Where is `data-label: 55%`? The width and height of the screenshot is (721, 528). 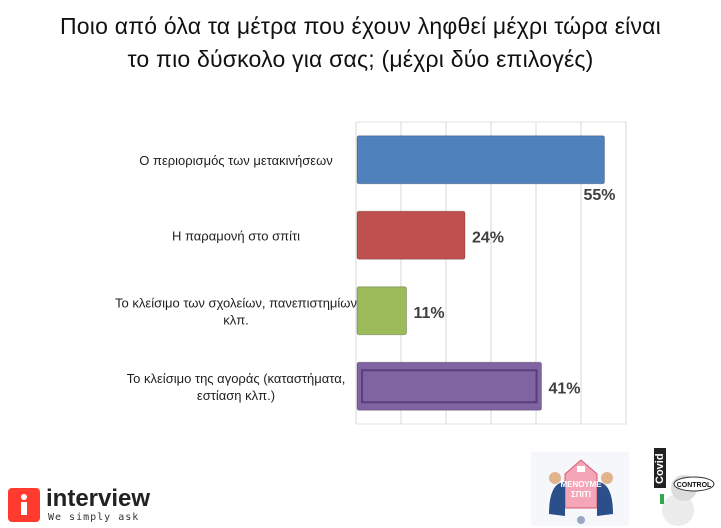
data-label: 55% is located at coordinates (600, 195).